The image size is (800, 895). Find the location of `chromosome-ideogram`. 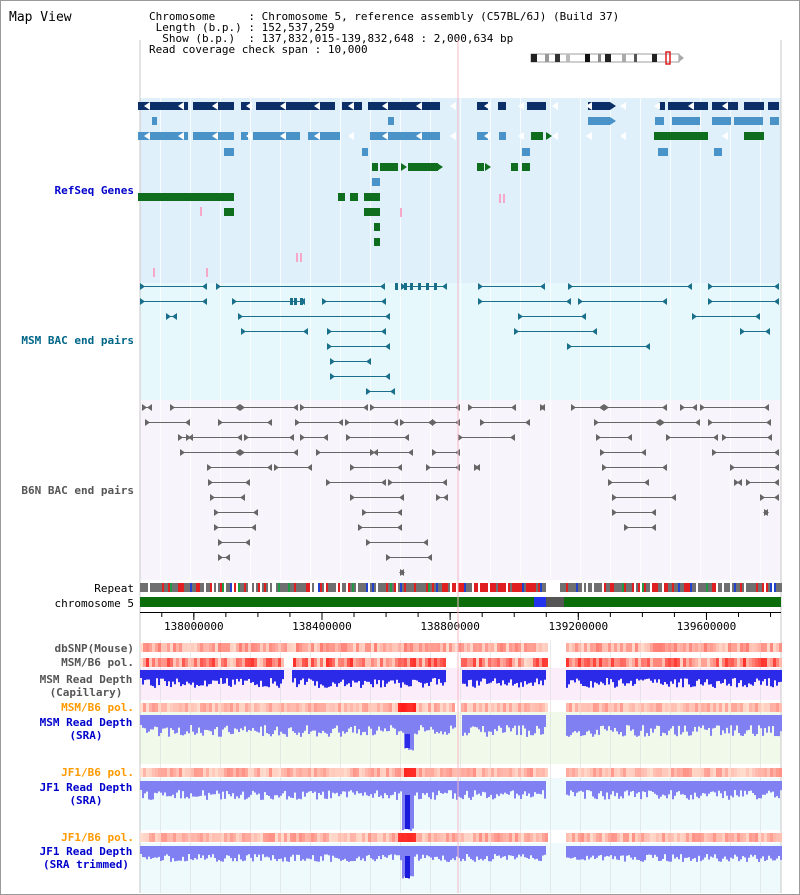

chromosome-ideogram is located at coordinates (607, 58).